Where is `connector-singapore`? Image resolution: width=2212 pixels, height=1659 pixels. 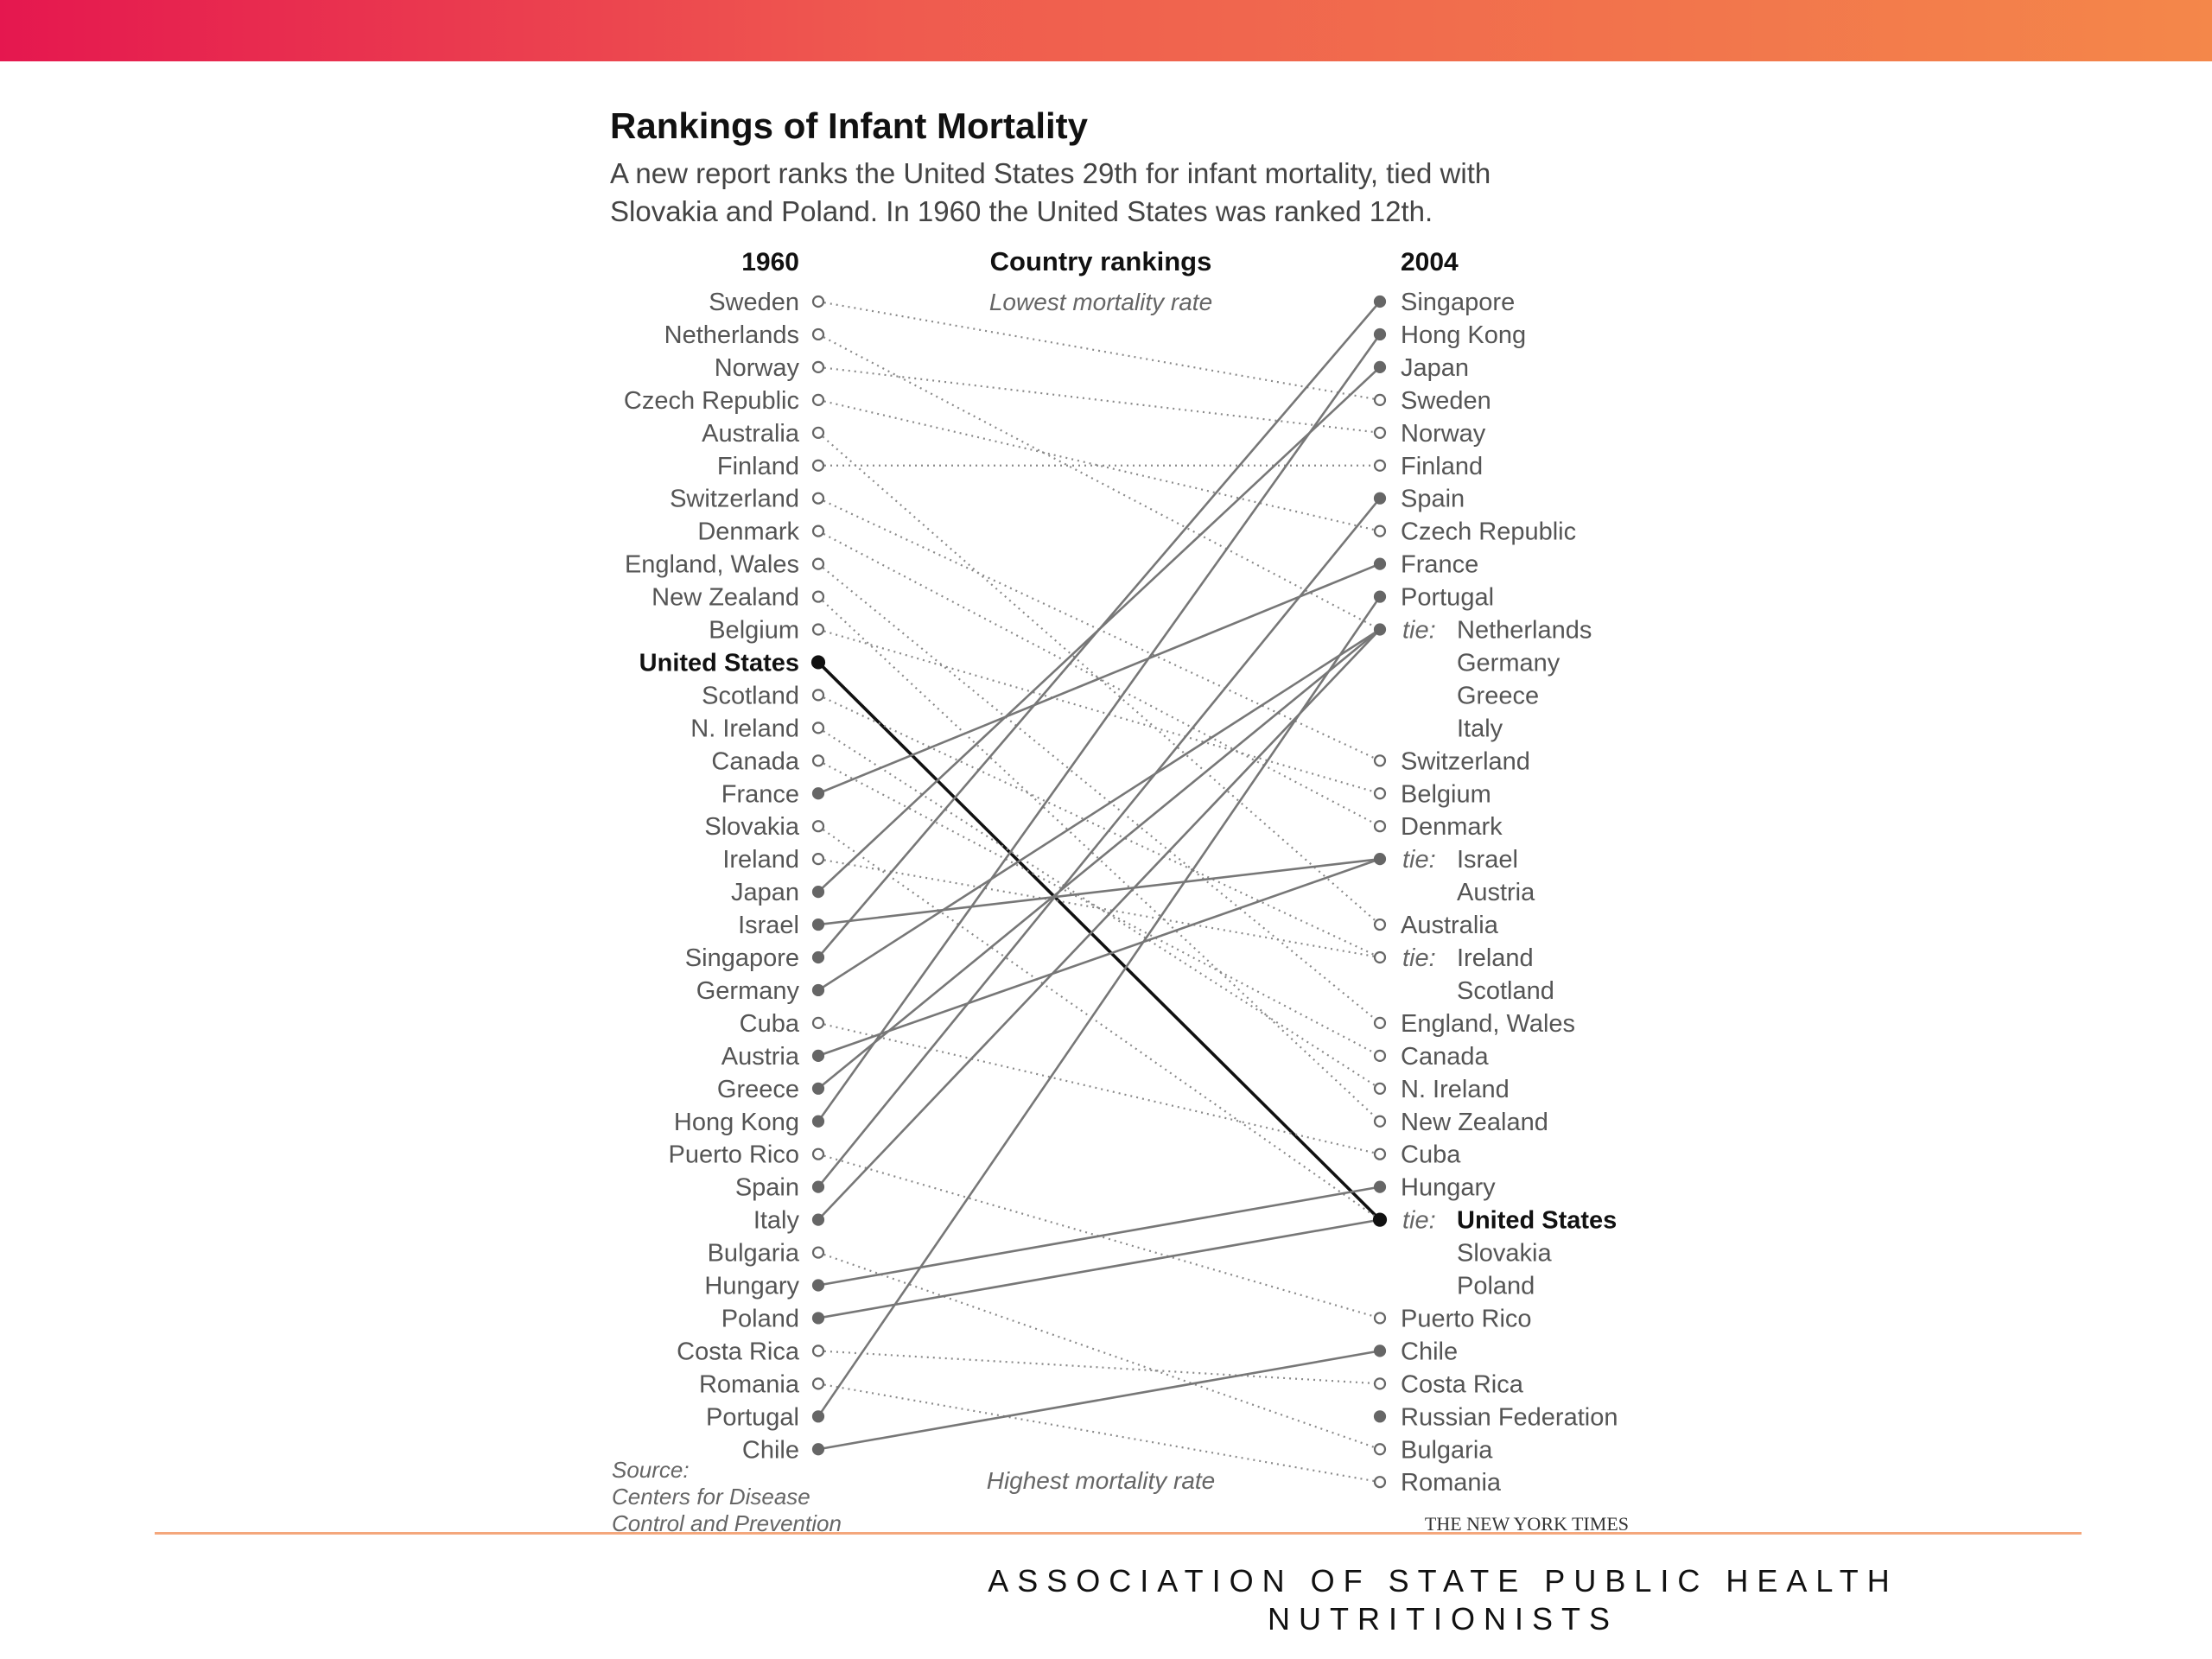
connector-singapore is located at coordinates (1099, 629).